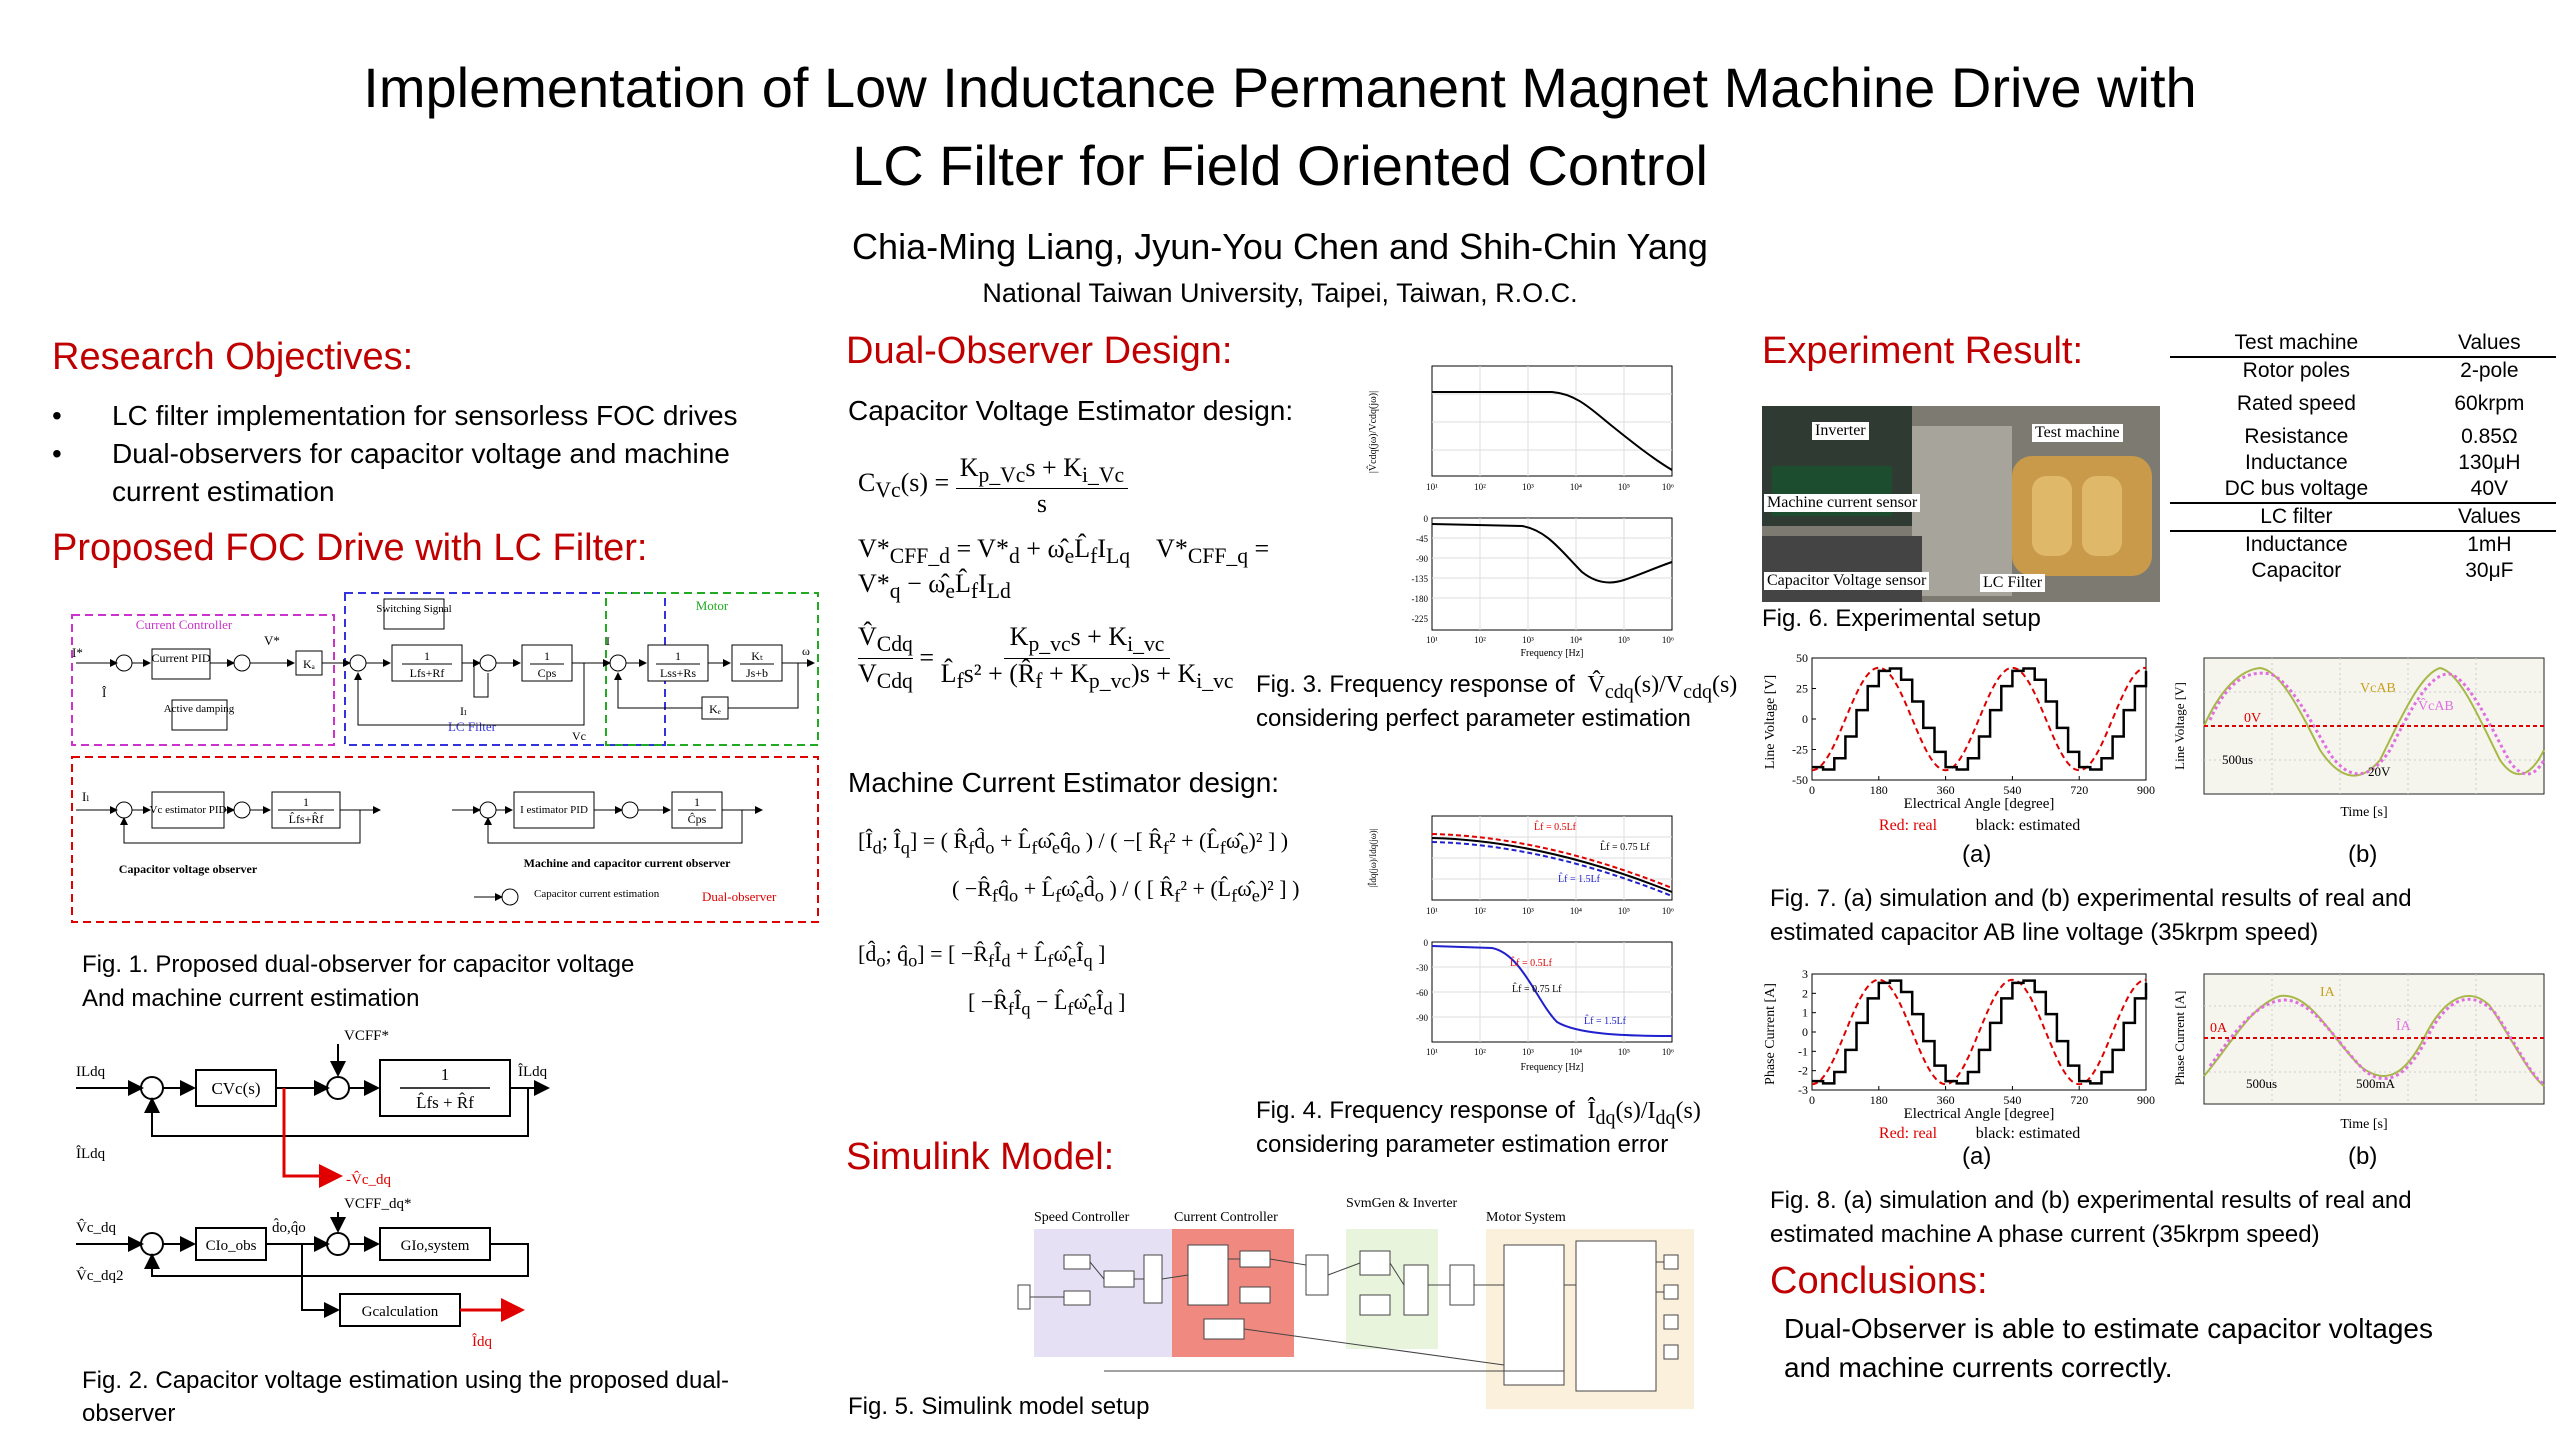  Describe the element at coordinates (1537, 988) in the screenshot. I see `svg-text: L̂f = 0.75 Lf` at that location.